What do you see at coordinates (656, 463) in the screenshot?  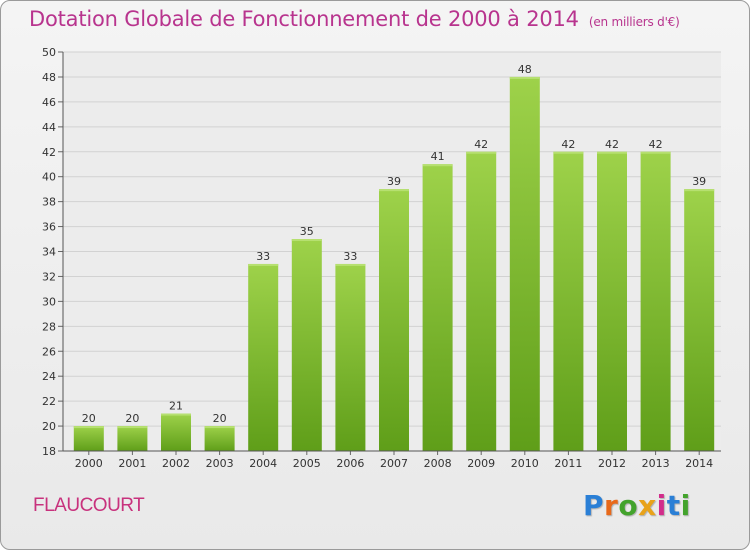 I see `x-tick-label: 2013` at bounding box center [656, 463].